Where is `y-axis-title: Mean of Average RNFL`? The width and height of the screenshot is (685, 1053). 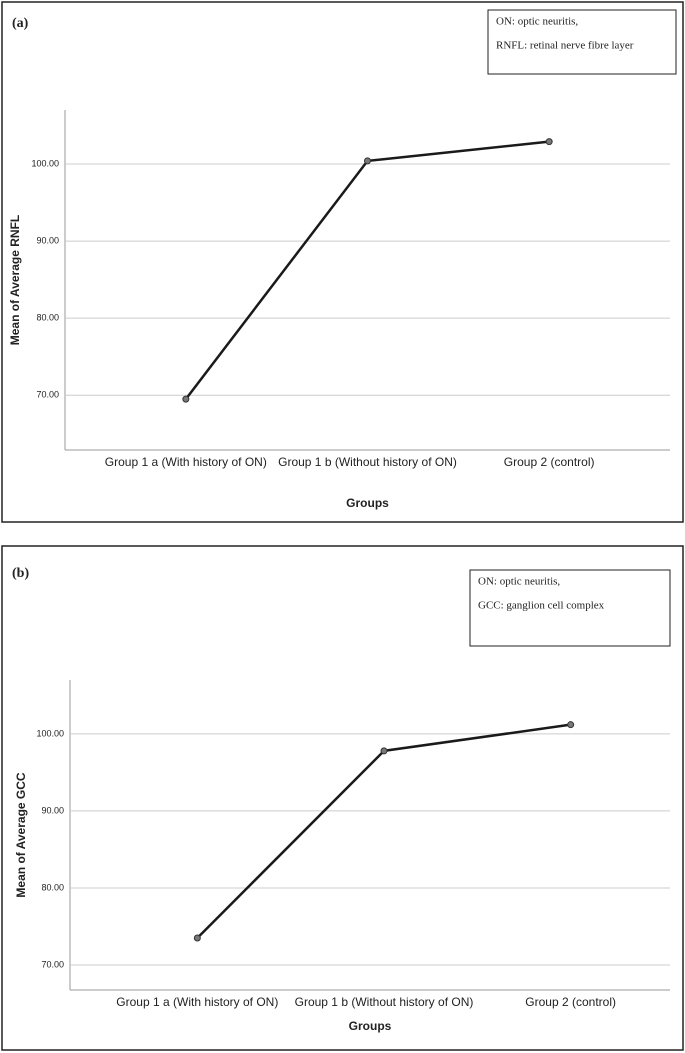
y-axis-title: Mean of Average RNFL is located at coordinates (15, 280).